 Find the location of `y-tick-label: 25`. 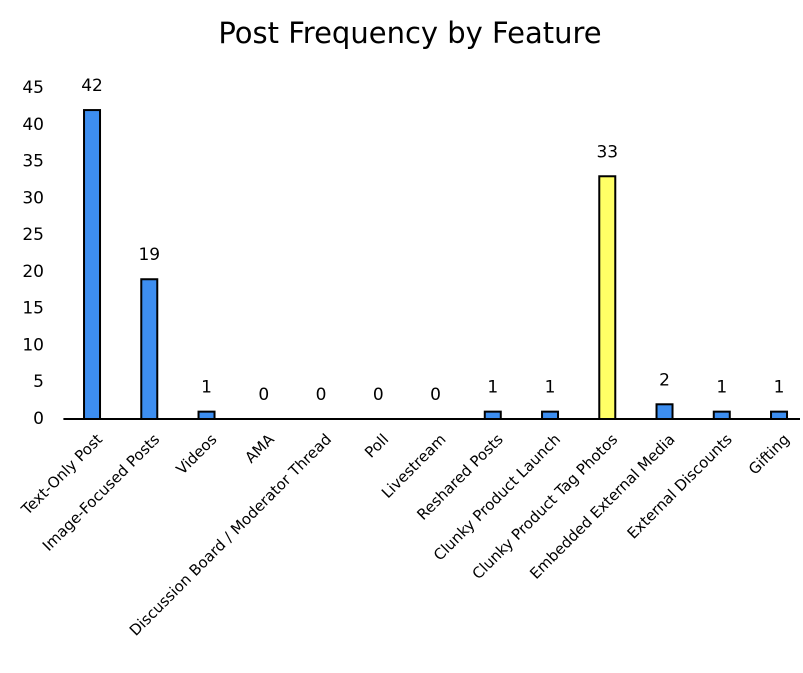

y-tick-label: 25 is located at coordinates (33, 235).